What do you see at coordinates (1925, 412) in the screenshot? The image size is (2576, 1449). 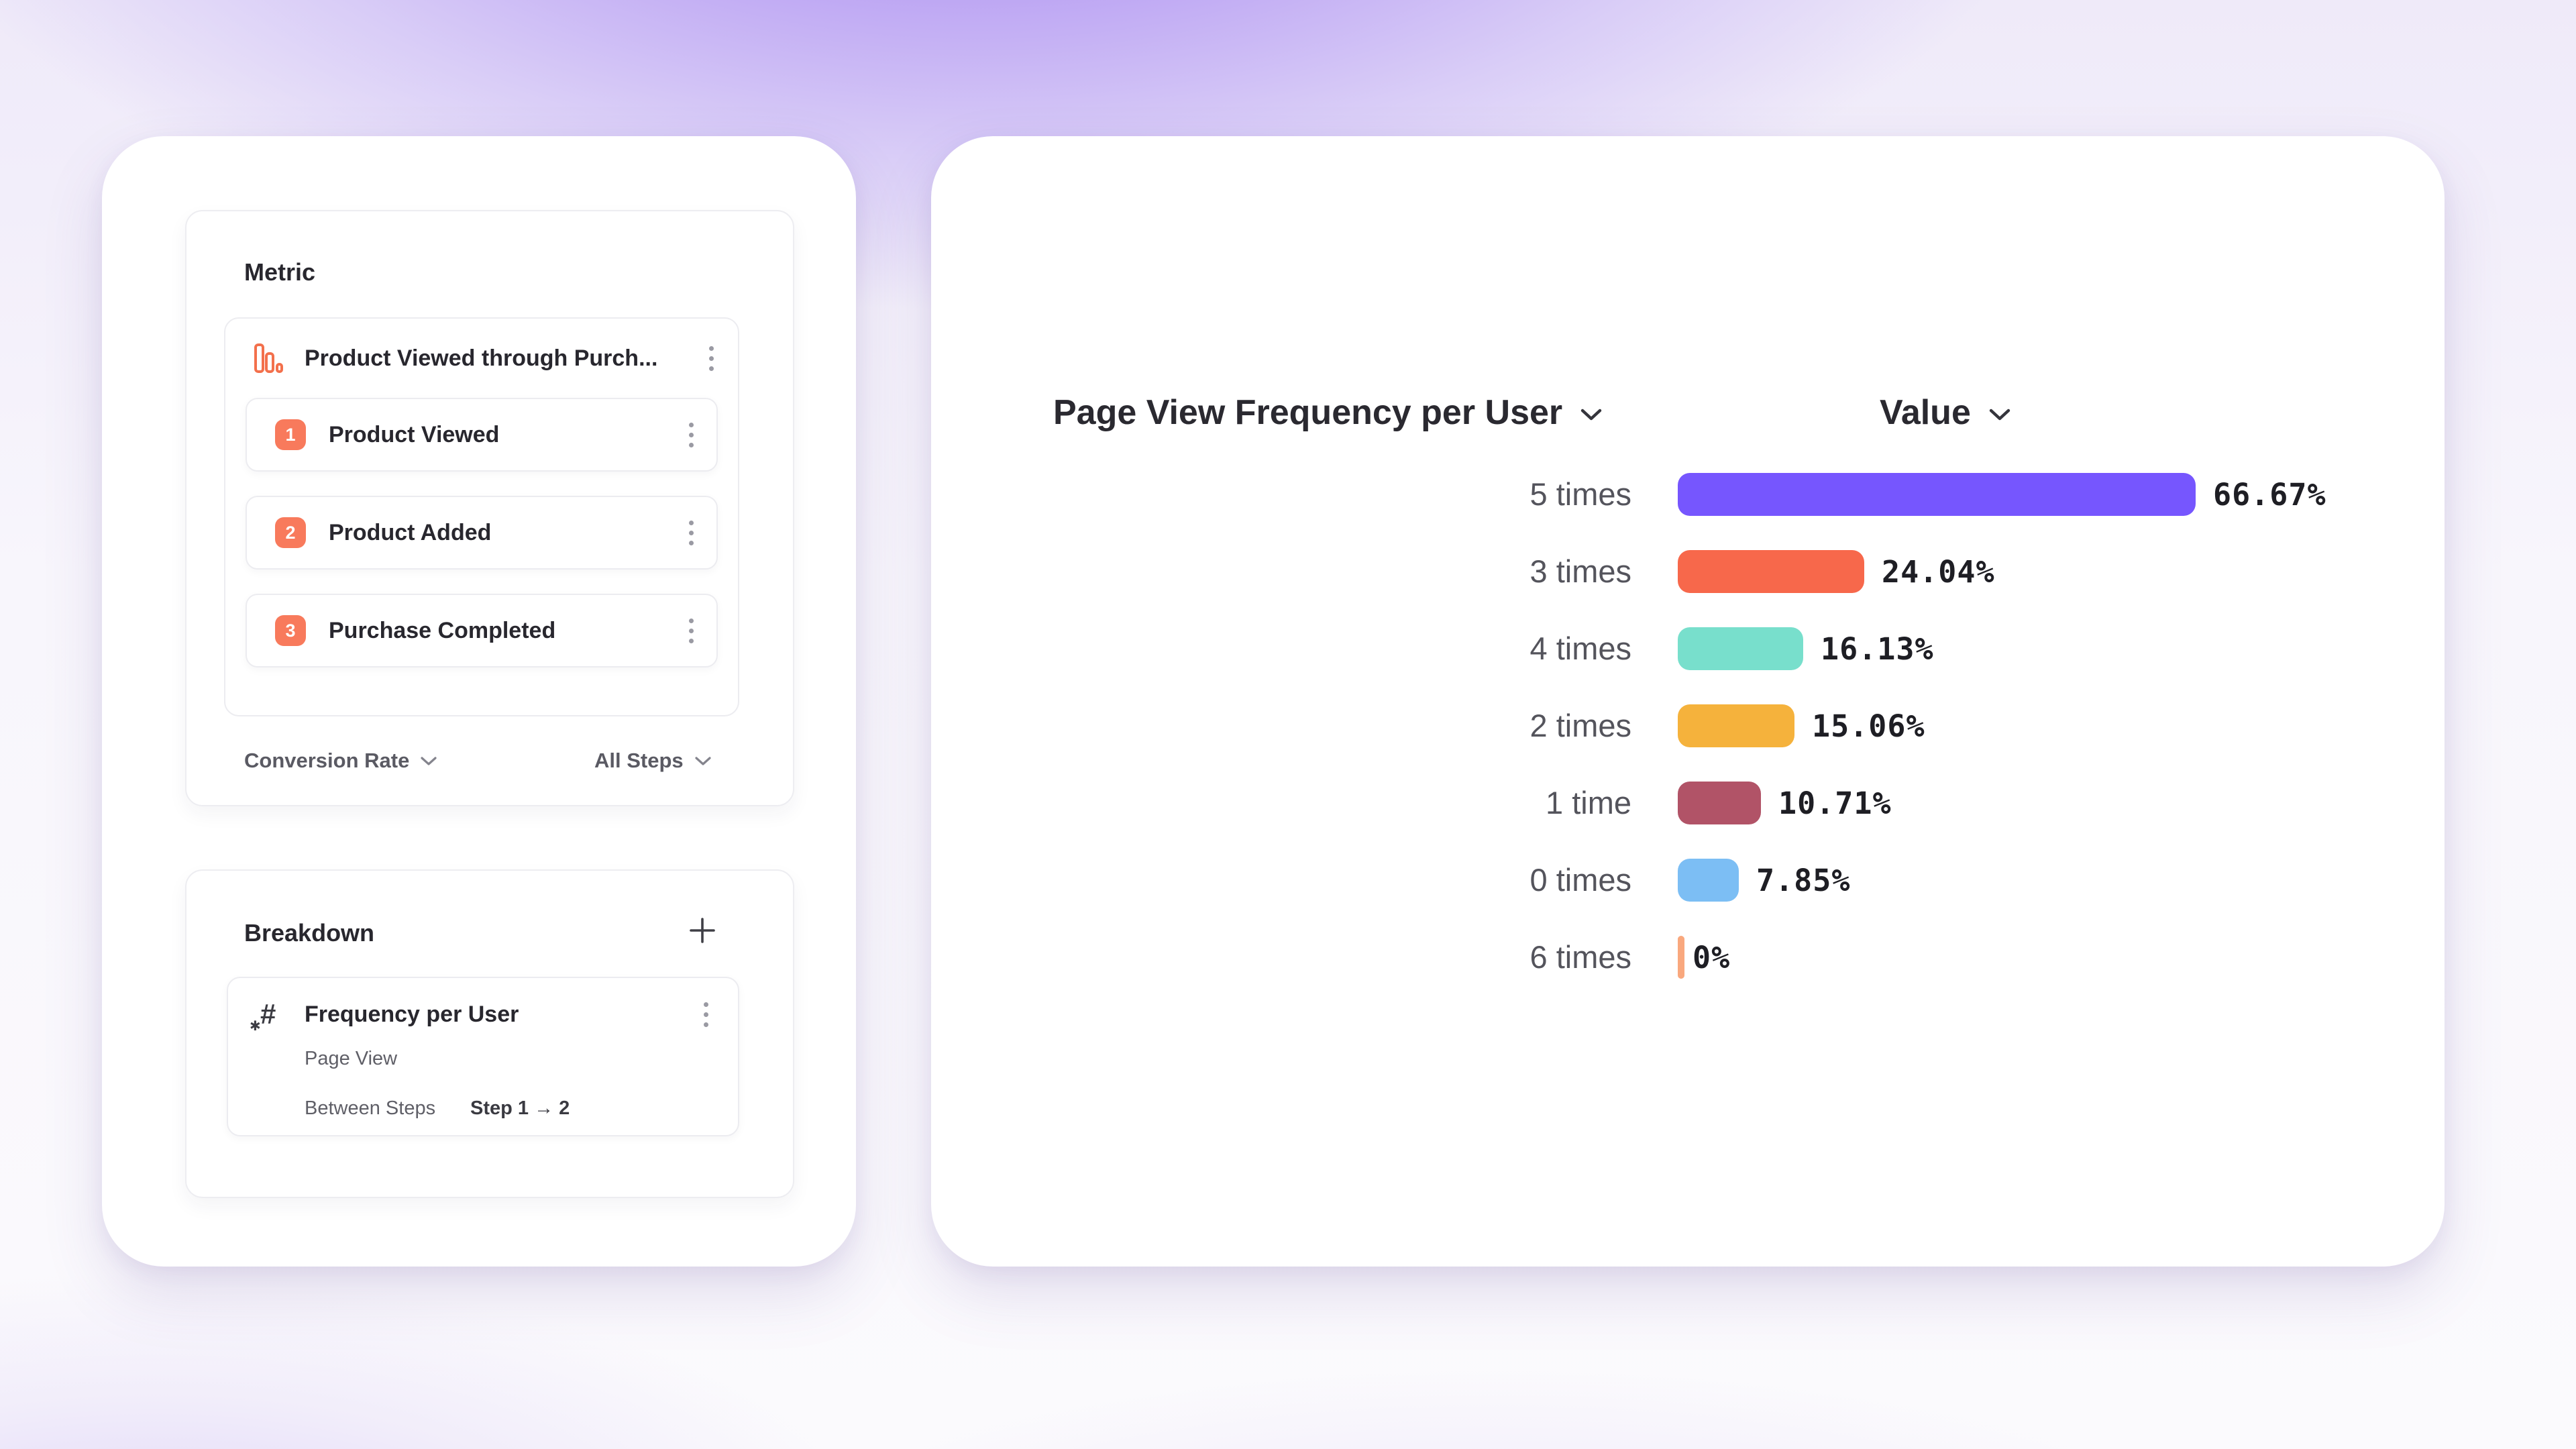 I see `value-header: Value` at bounding box center [1925, 412].